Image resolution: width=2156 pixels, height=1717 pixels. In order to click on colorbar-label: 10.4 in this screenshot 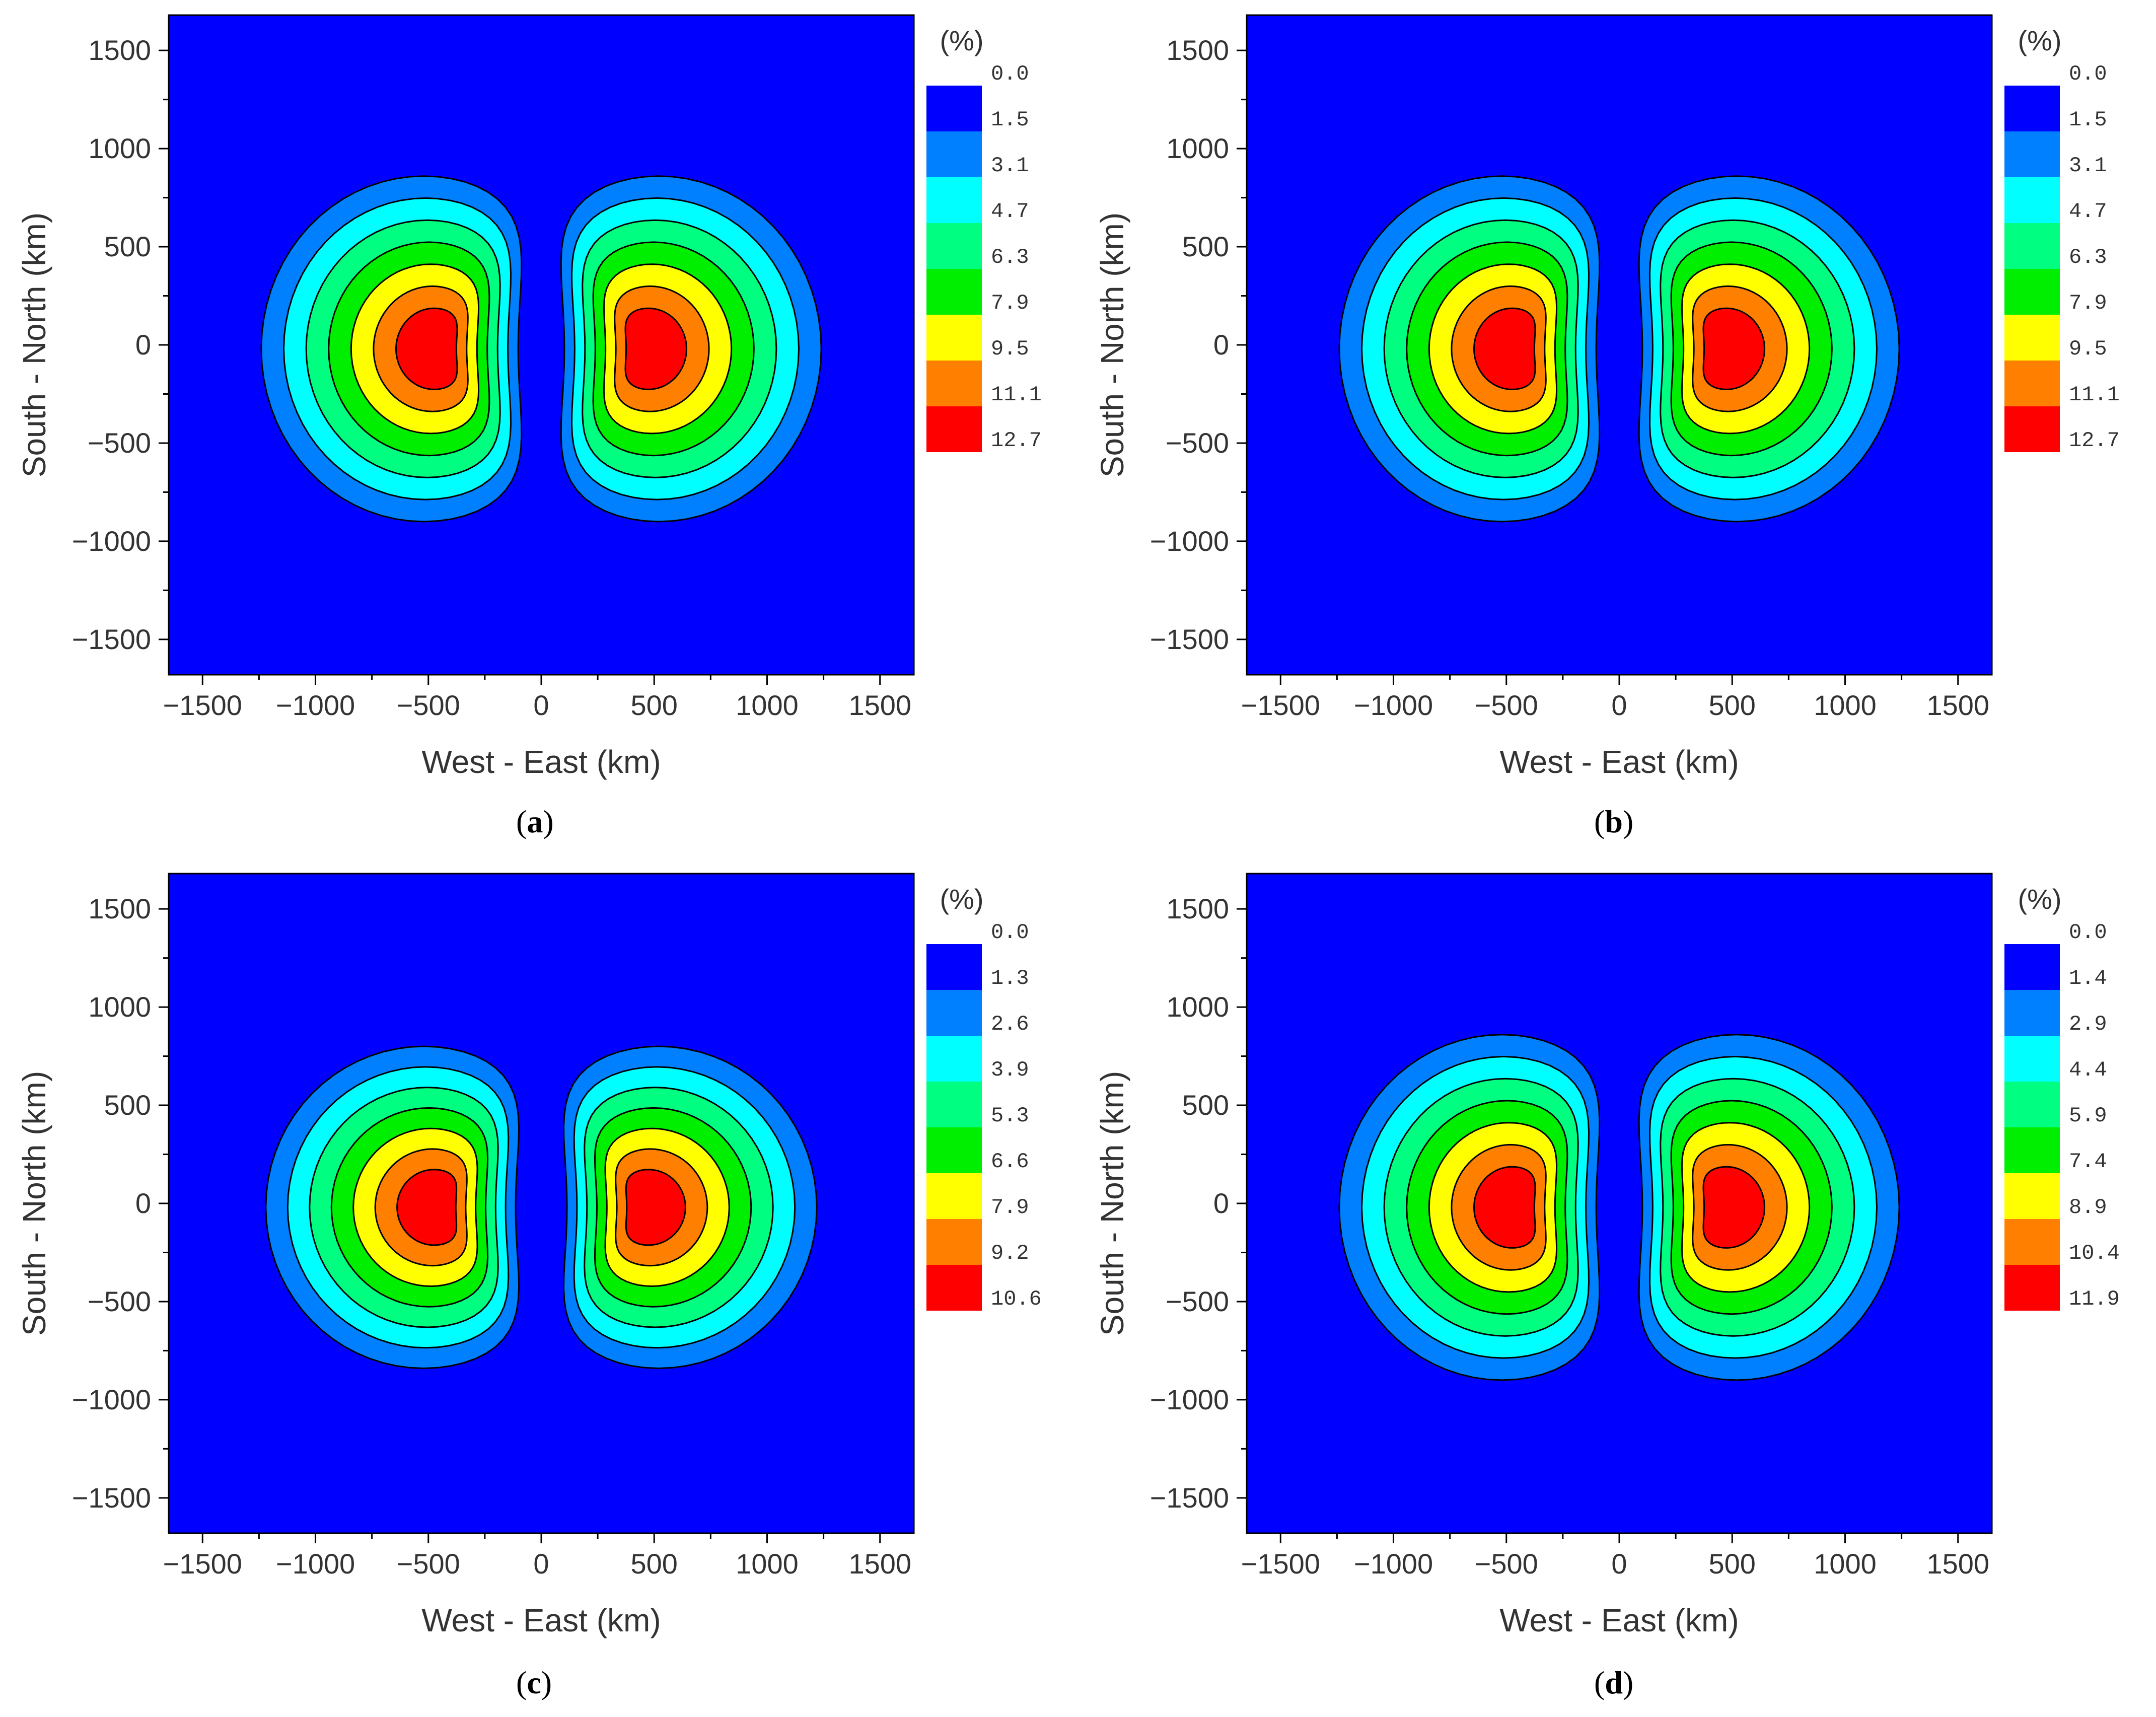, I will do `click(2094, 1253)`.